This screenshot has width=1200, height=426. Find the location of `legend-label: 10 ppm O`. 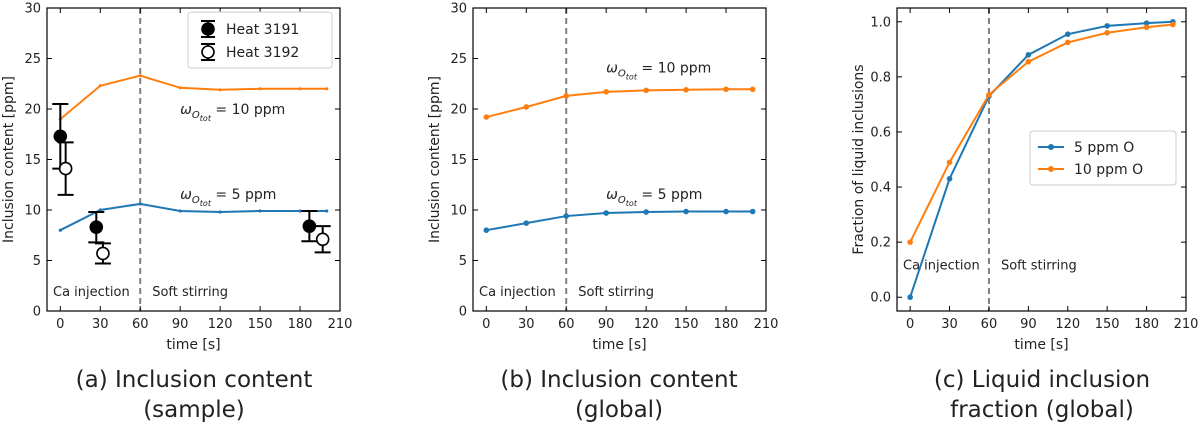

legend-label: 10 ppm O is located at coordinates (1108, 170).